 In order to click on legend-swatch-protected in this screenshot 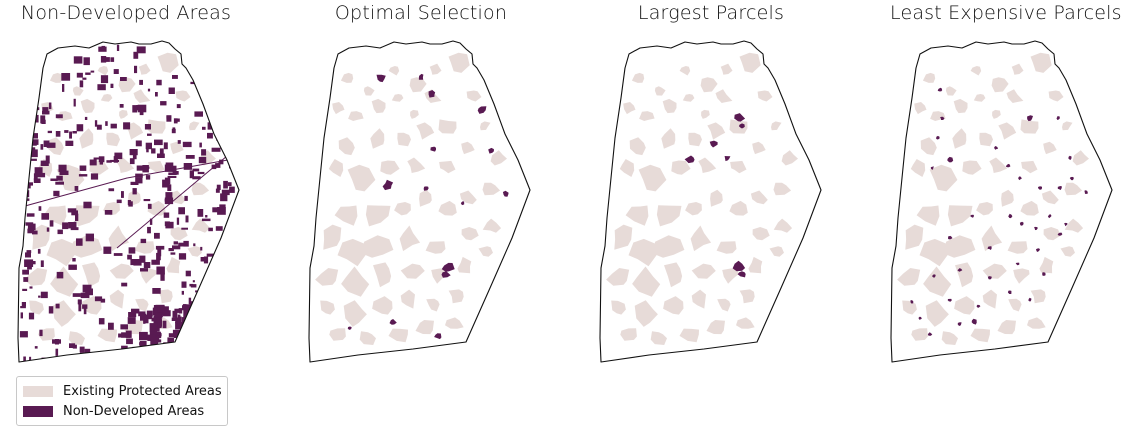, I will do `click(38, 391)`.